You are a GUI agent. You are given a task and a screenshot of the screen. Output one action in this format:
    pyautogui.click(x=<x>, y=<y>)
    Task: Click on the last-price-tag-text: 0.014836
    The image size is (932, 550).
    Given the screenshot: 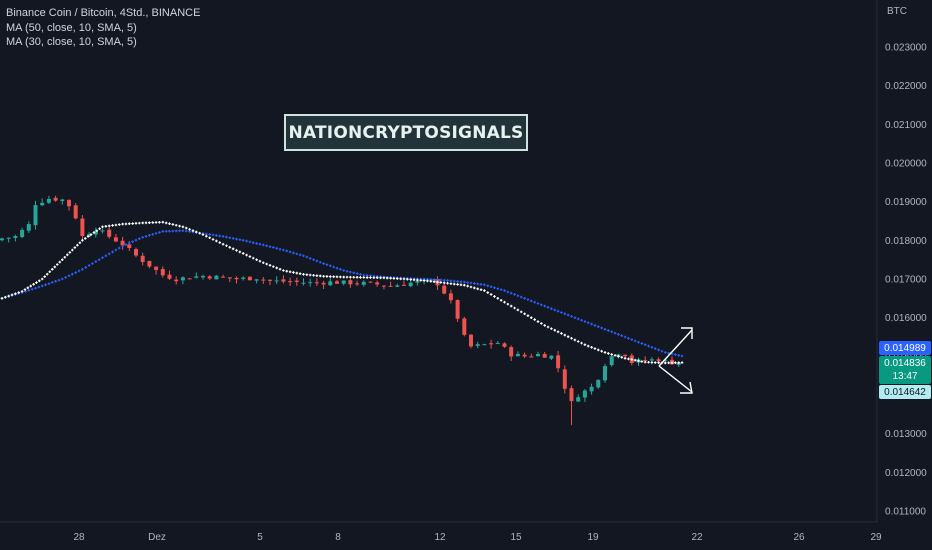 What is the action you would take?
    pyautogui.click(x=905, y=363)
    